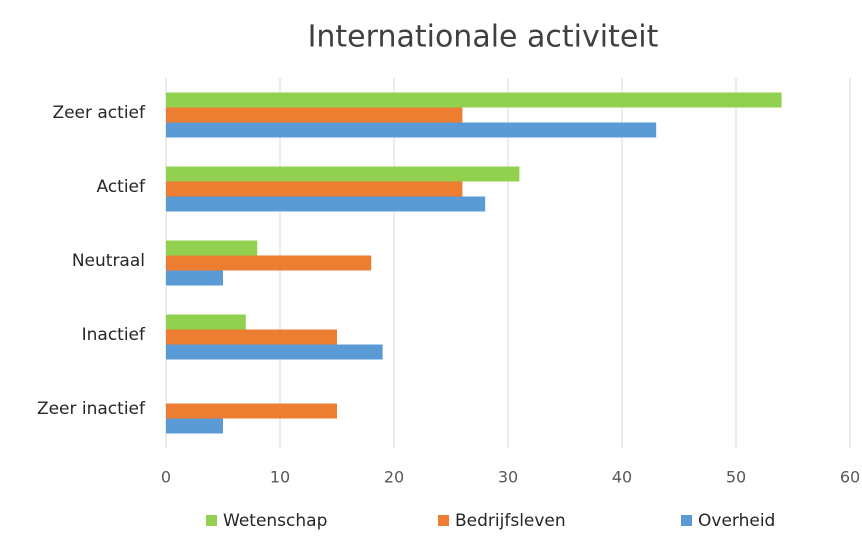 This screenshot has width=862, height=536. Describe the element at coordinates (622, 477) in the screenshot. I see `x-tick-label: 40` at that location.